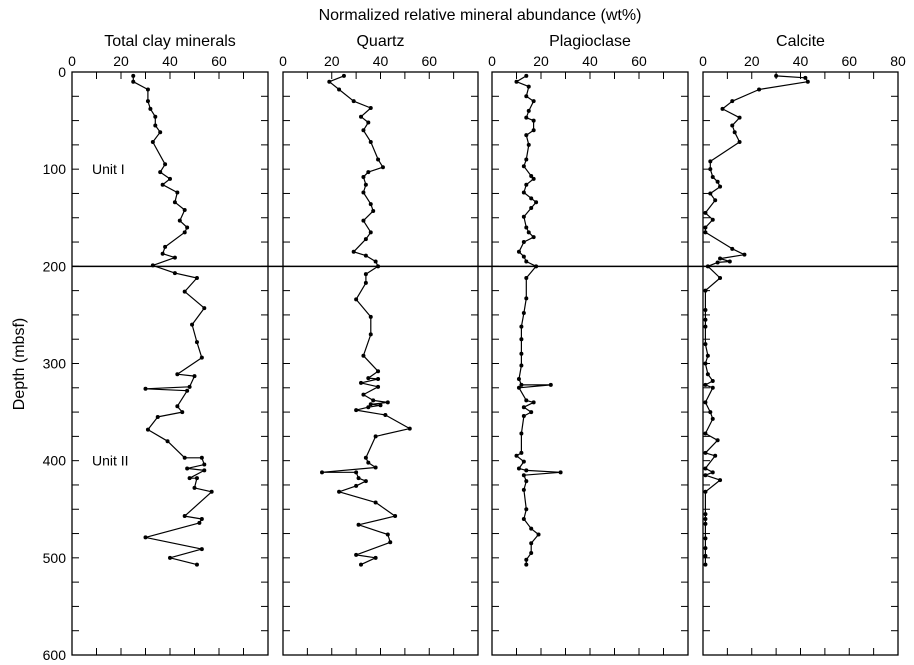 The width and height of the screenshot is (914, 665). Describe the element at coordinates (380, 41) in the screenshot. I see `panel-title: Quartz` at that location.